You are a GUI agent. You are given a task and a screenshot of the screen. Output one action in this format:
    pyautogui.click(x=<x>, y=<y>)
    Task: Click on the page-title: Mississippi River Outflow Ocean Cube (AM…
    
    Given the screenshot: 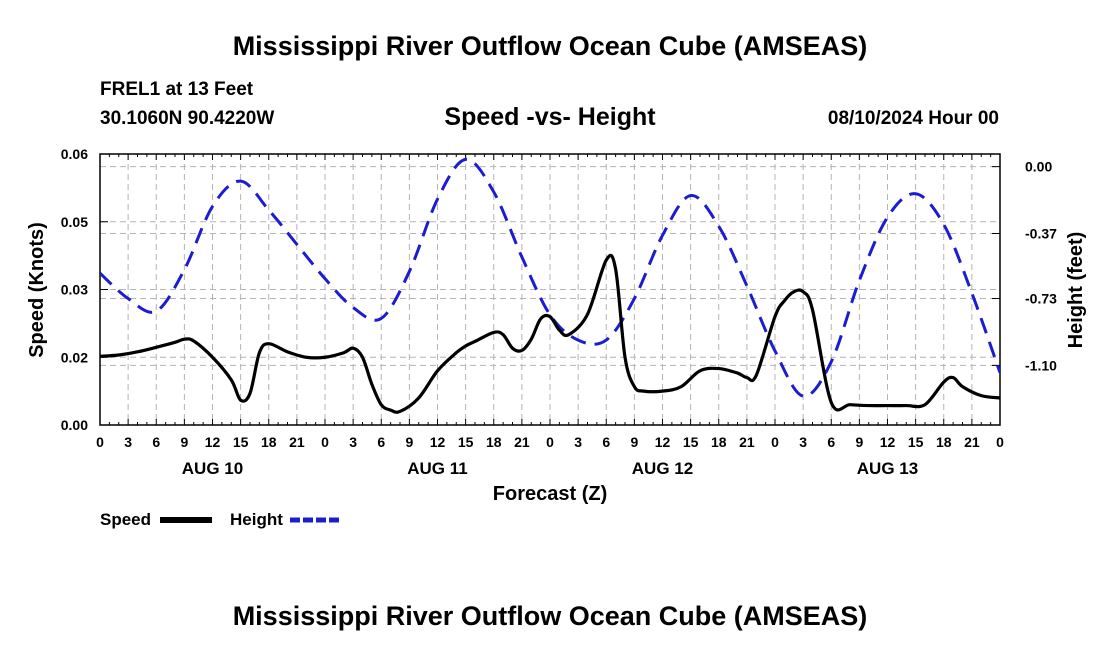 What is the action you would take?
    pyautogui.click(x=550, y=46)
    